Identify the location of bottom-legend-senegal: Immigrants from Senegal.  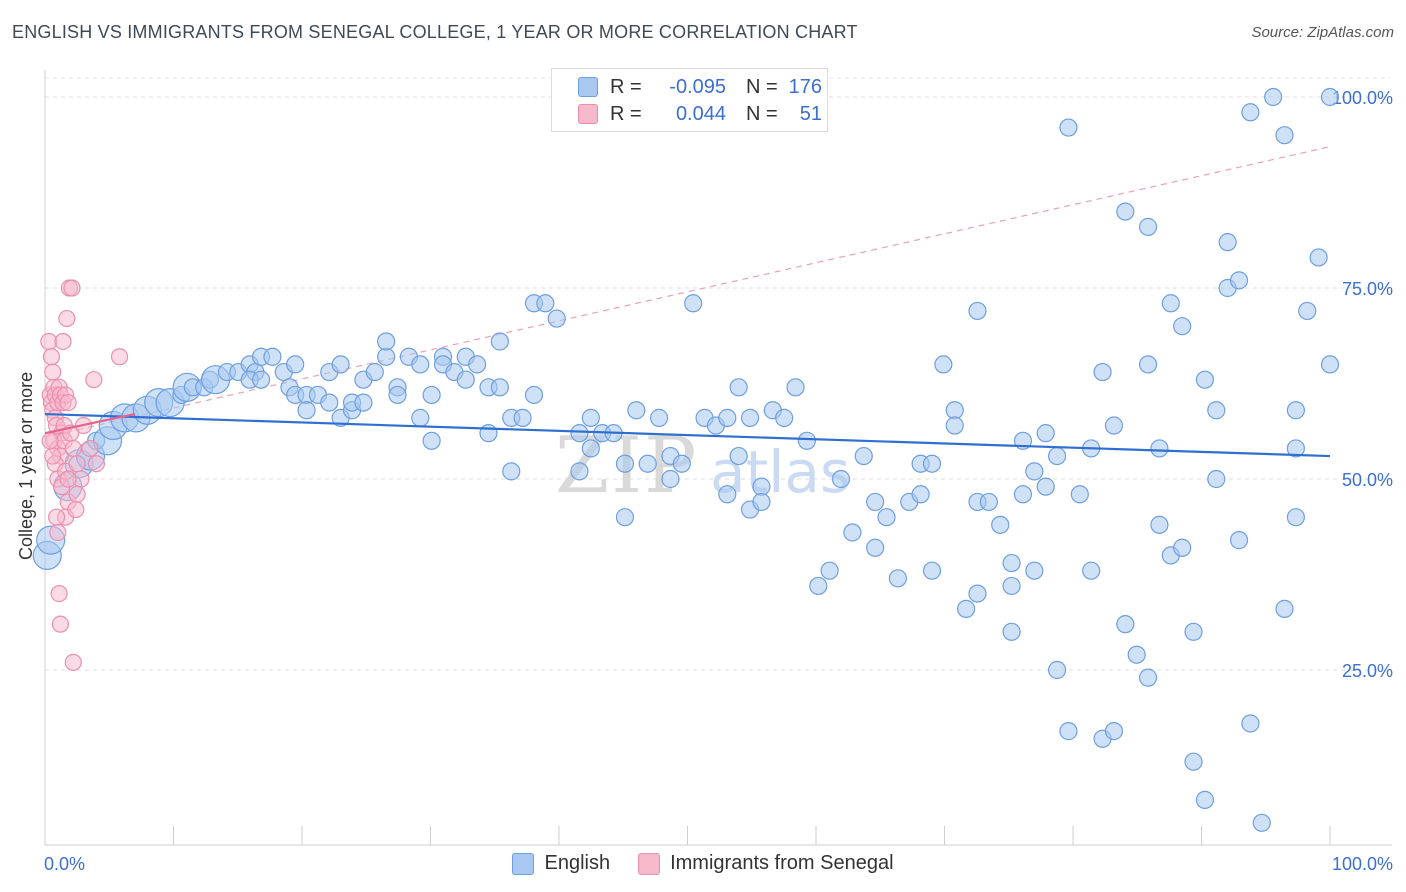
(766, 863).